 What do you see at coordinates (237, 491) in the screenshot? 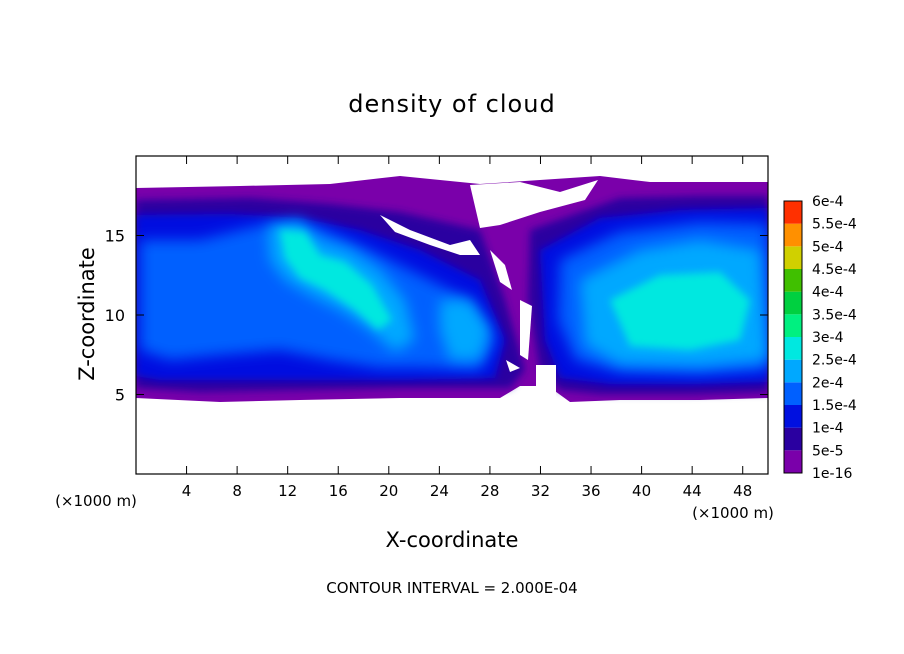
I see `x-tick-label: 8` at bounding box center [237, 491].